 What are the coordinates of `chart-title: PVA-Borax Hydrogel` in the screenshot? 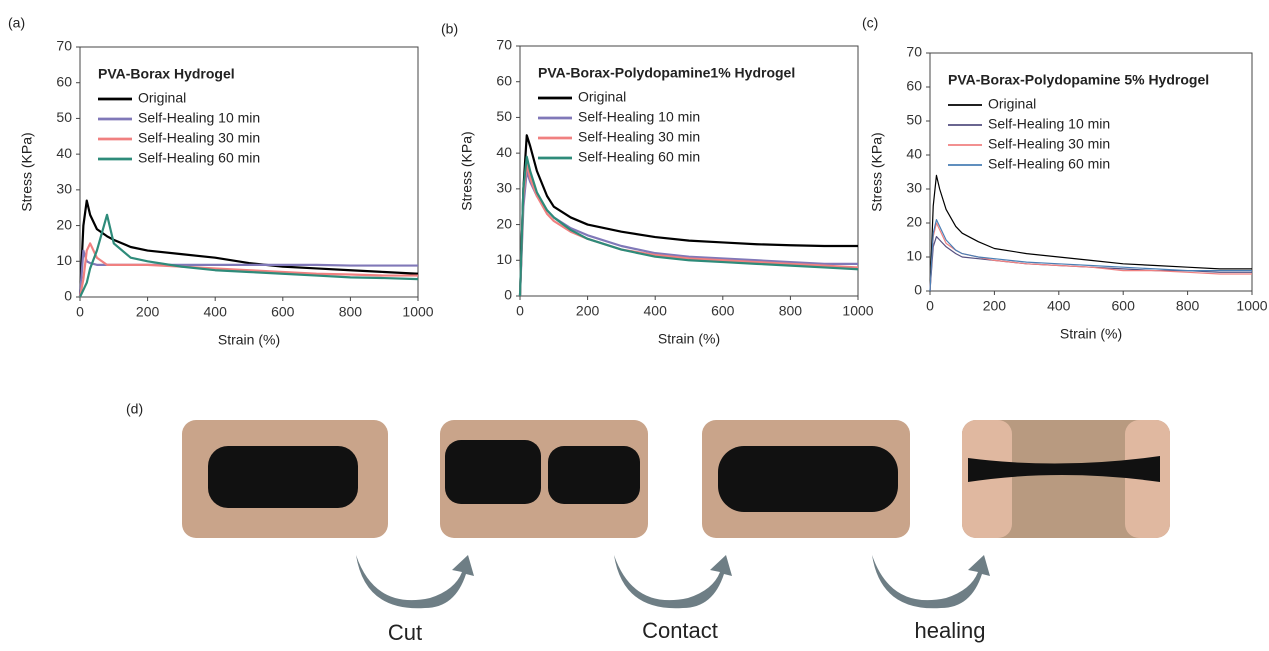 It's located at (166, 74).